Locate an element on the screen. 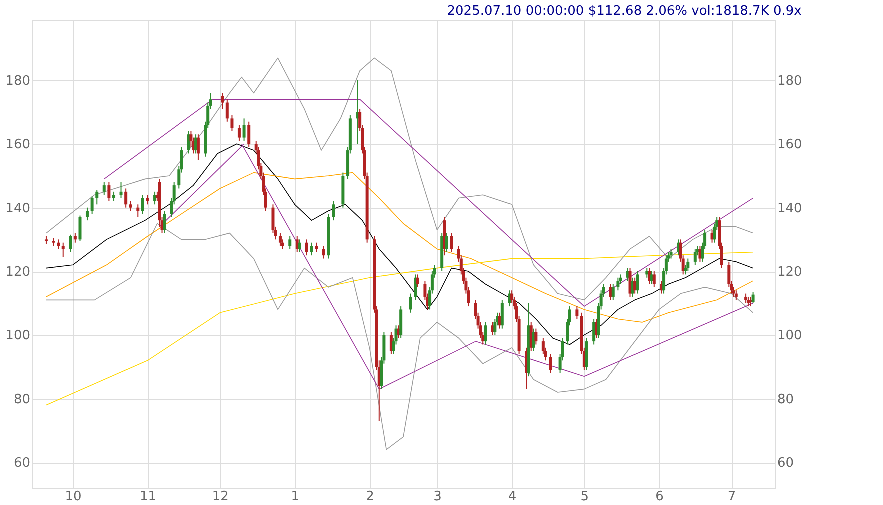 The width and height of the screenshot is (883, 505). y-tick-label: 180 is located at coordinates (18, 81).